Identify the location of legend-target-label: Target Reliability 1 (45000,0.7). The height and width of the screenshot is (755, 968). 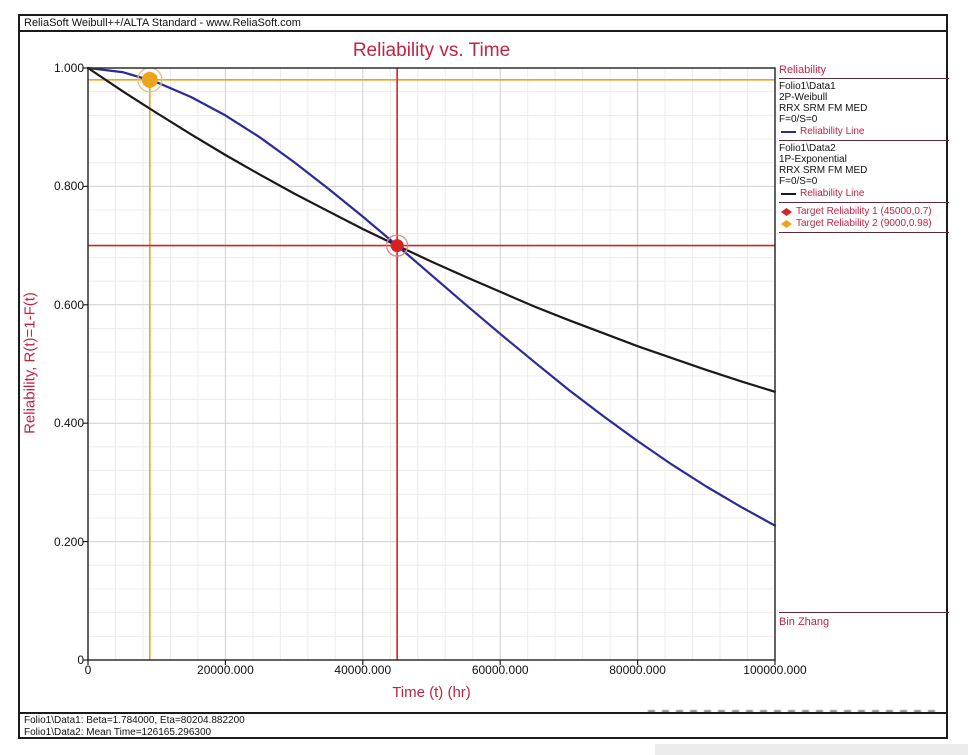
(864, 211).